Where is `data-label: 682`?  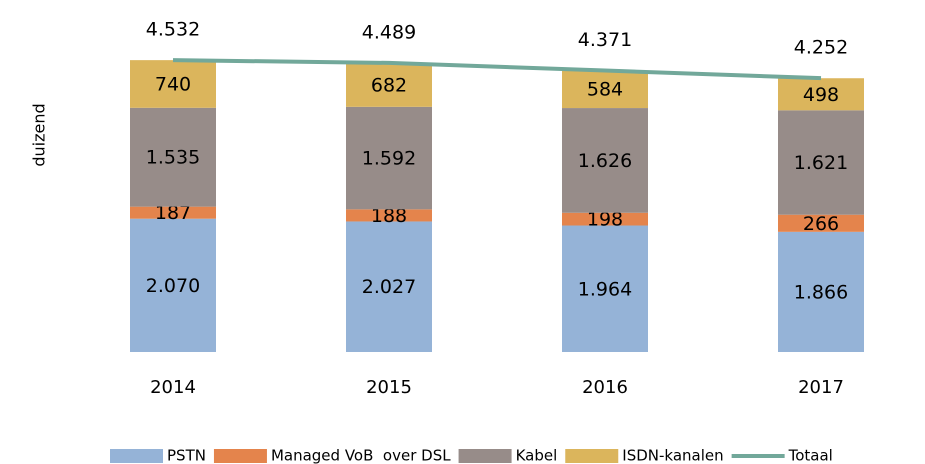 data-label: 682 is located at coordinates (389, 85).